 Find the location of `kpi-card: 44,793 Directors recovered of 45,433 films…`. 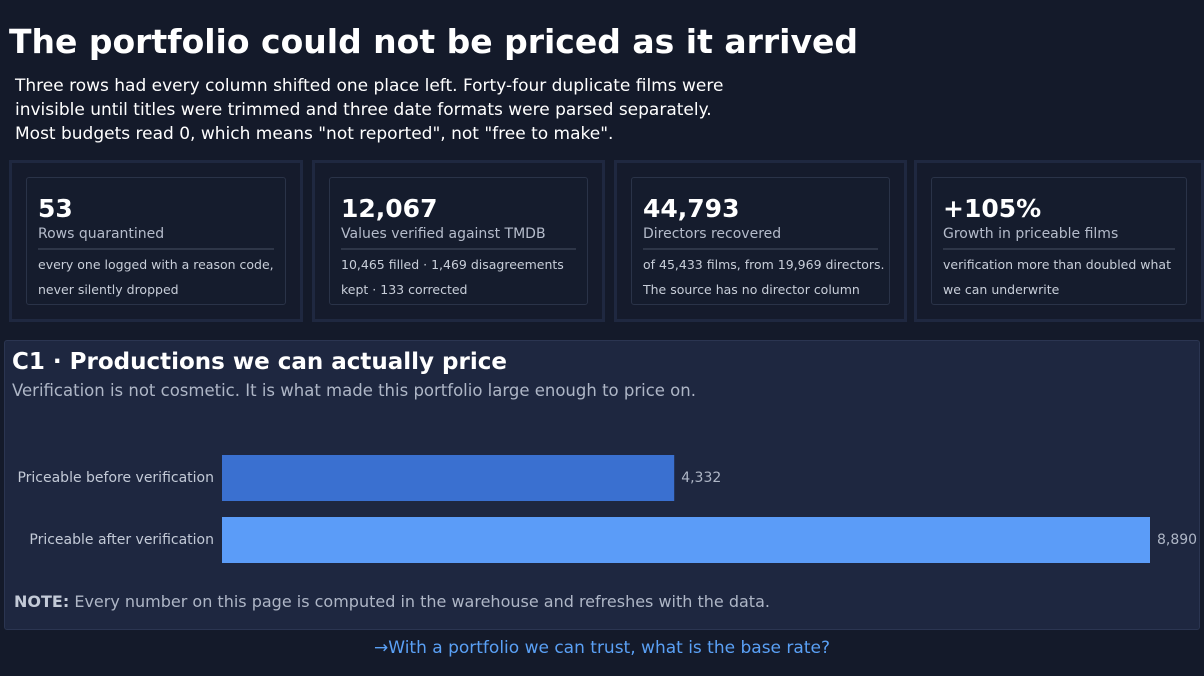

kpi-card: 44,793 Directors recovered of 45,433 films… is located at coordinates (760, 241).